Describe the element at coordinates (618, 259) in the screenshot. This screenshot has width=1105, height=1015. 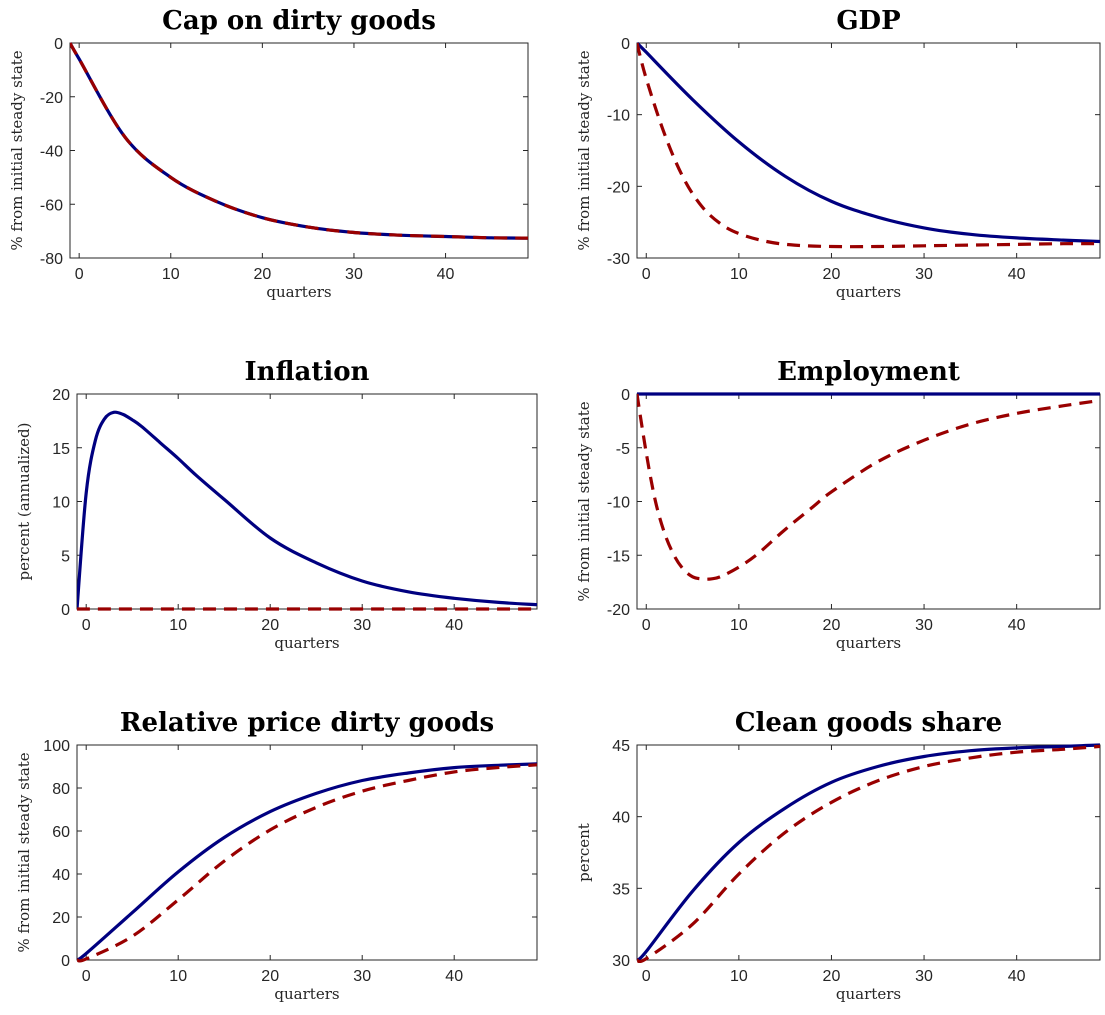
I see `y-tick-label: -30` at that location.